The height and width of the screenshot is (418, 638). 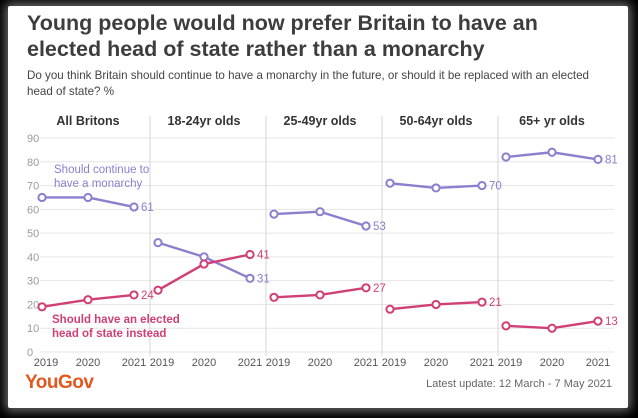 What do you see at coordinates (109, 334) in the screenshot?
I see `elected-annotation: head of state instead` at bounding box center [109, 334].